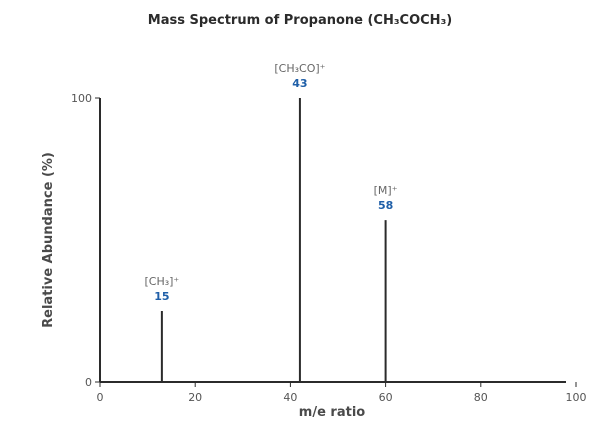  What do you see at coordinates (299, 83) in the screenshot?
I see `peak-mz-label: 43` at bounding box center [299, 83].